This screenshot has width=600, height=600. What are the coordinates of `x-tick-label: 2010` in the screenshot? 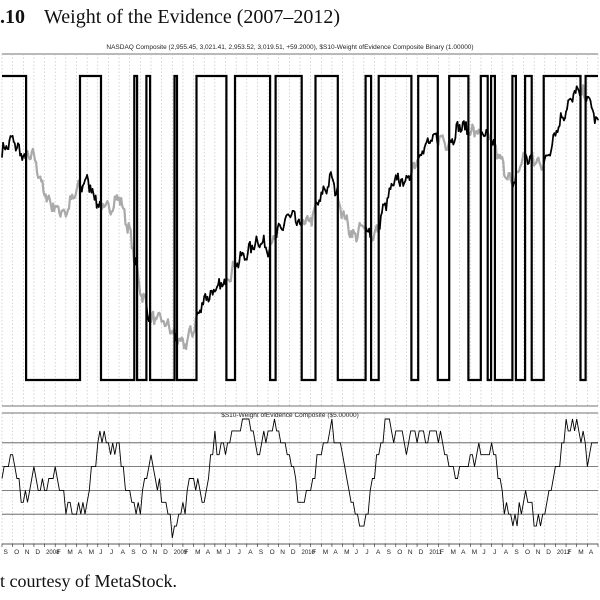 It's located at (309, 553).